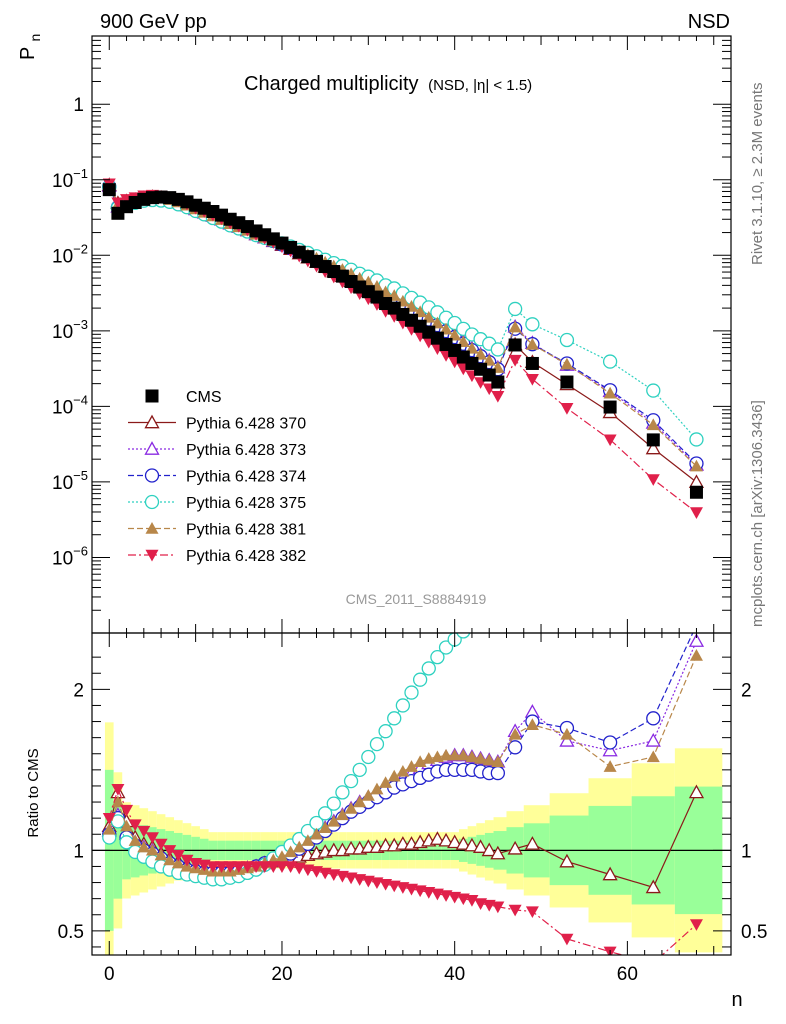  I want to click on y-tick-label: 10⁻³, so click(70, 330).